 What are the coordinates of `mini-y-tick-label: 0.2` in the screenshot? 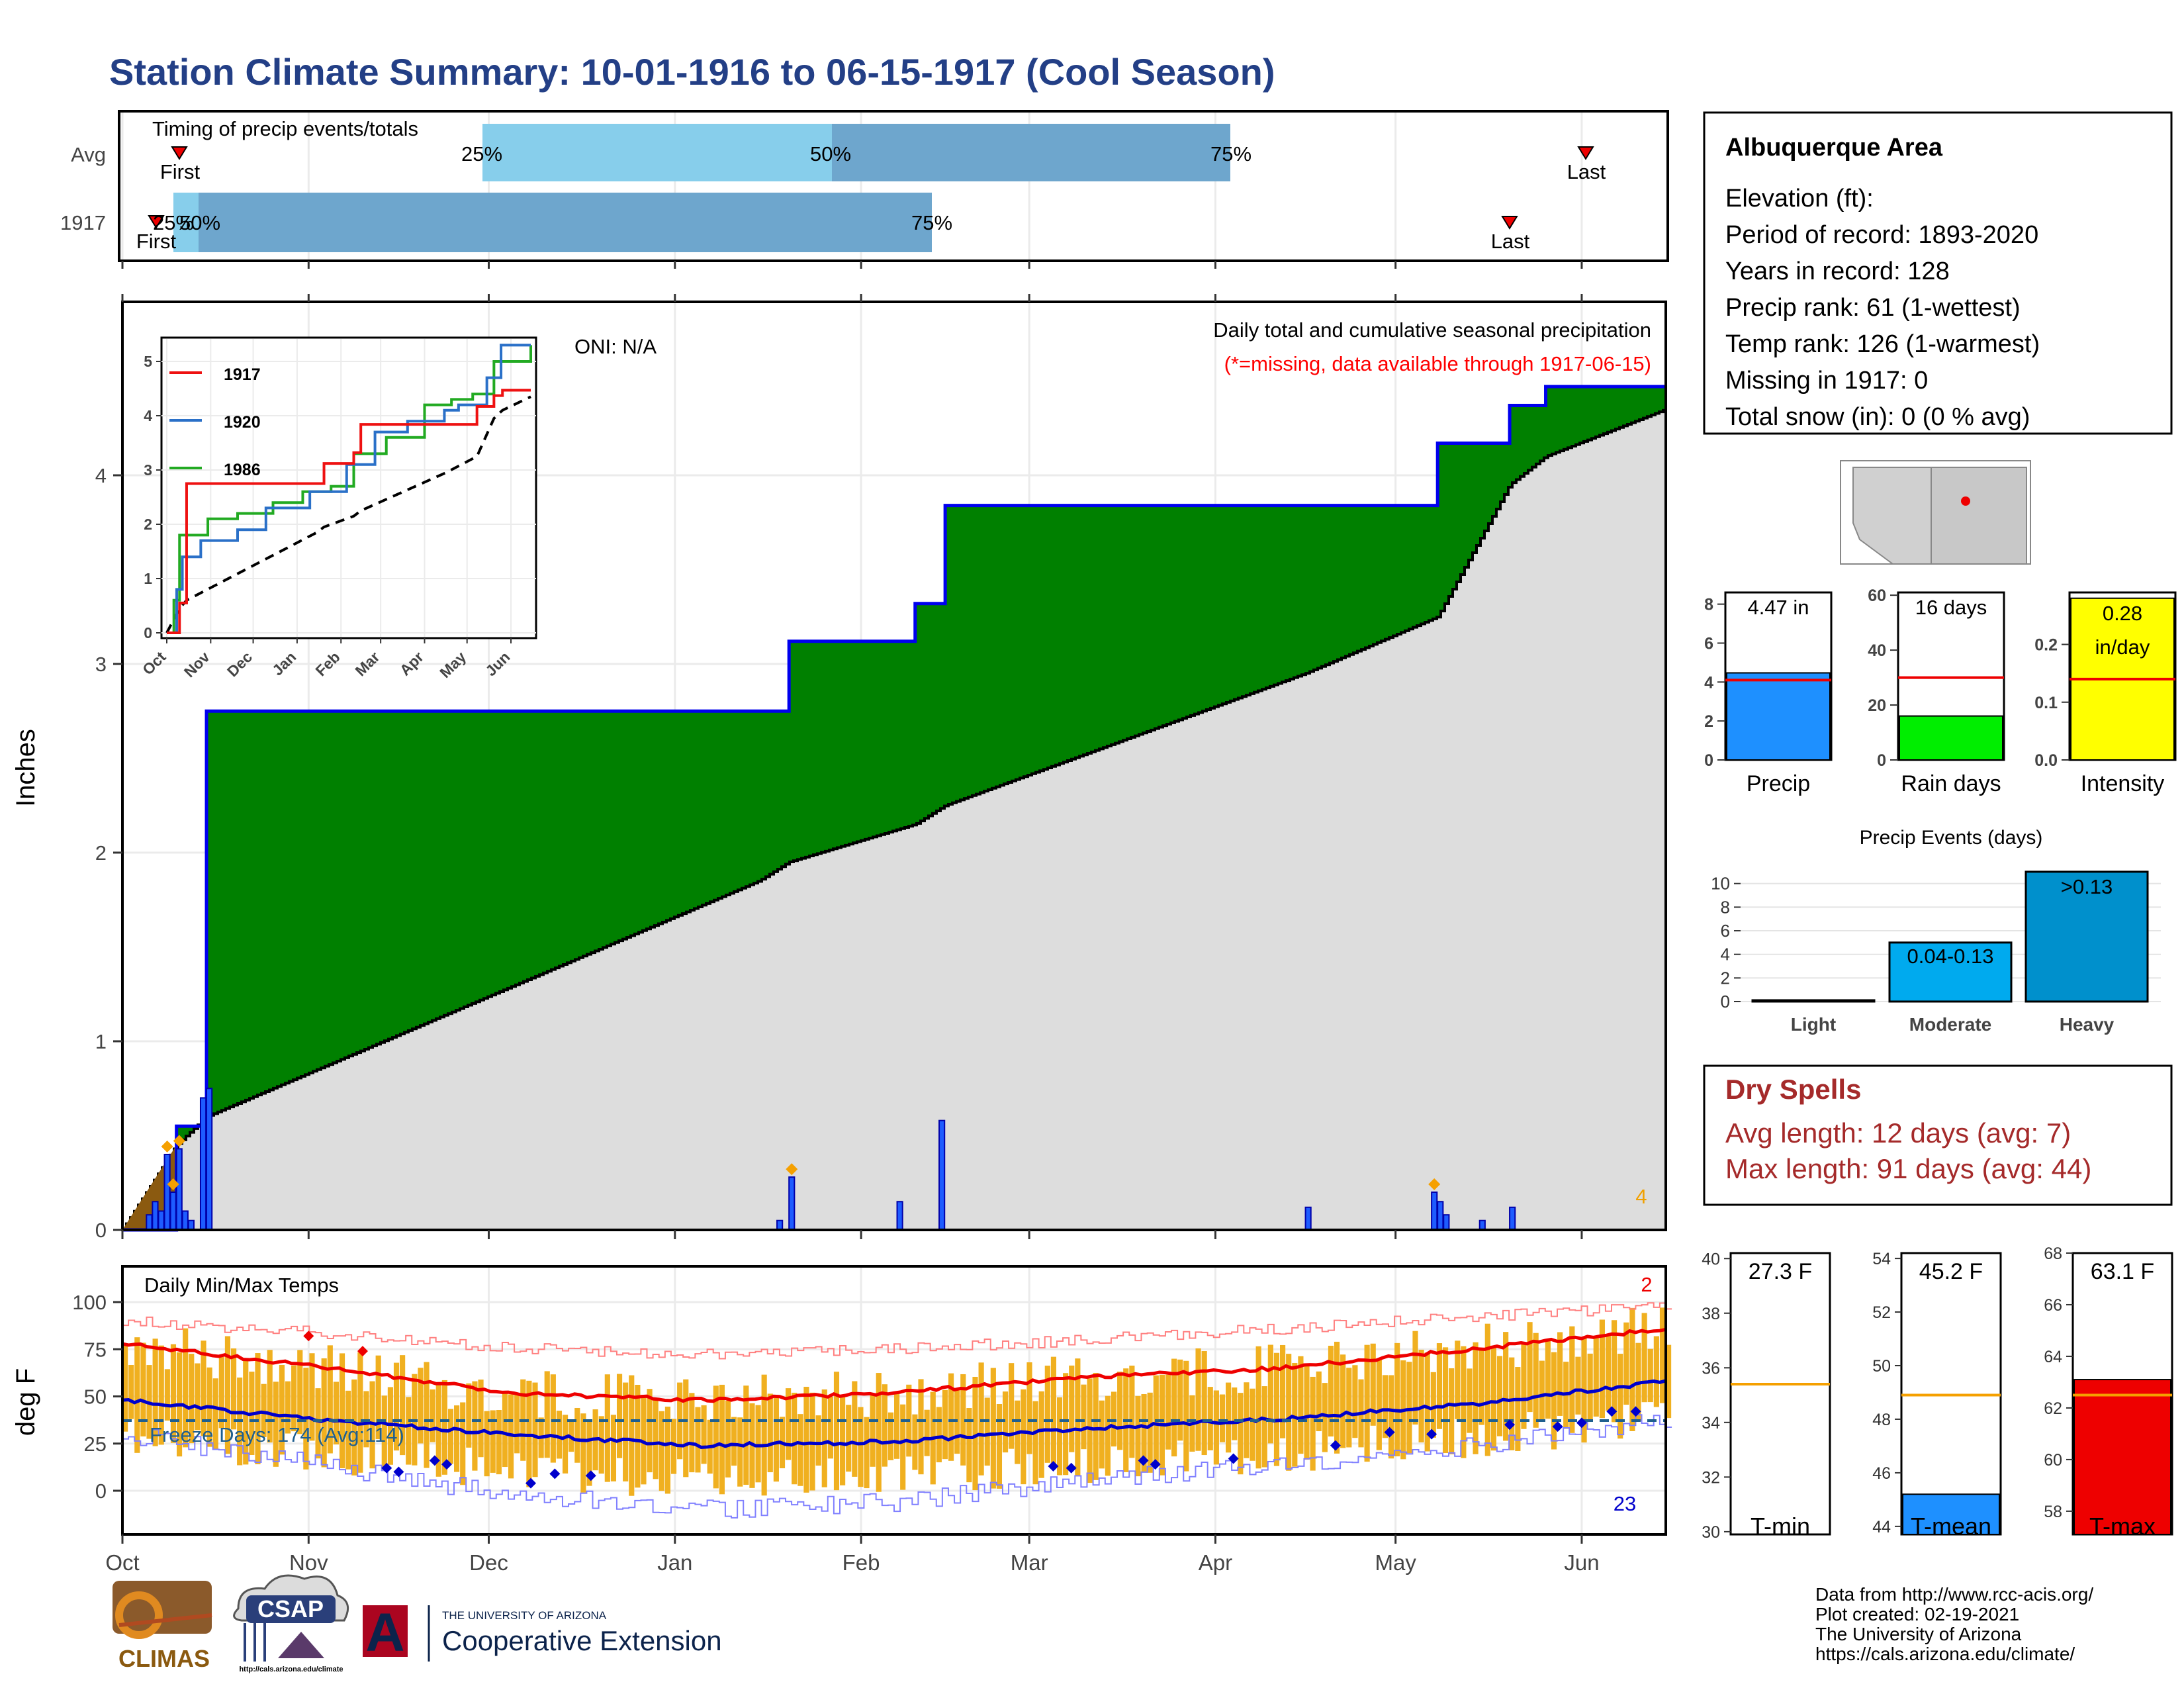 It's located at (2046, 645).